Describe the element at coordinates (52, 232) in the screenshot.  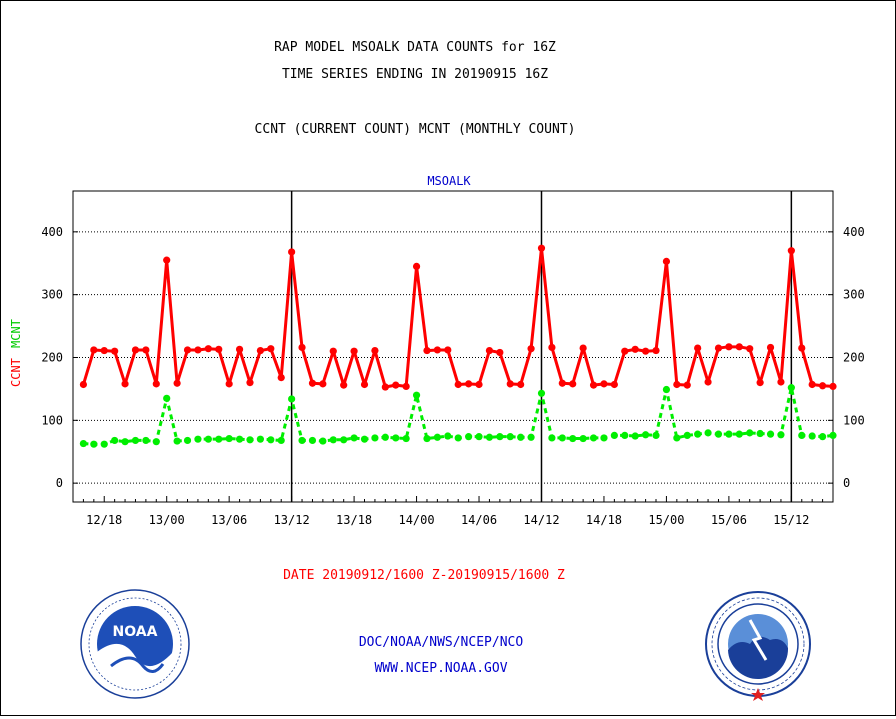
I see `ytick-label-left: 400` at that location.